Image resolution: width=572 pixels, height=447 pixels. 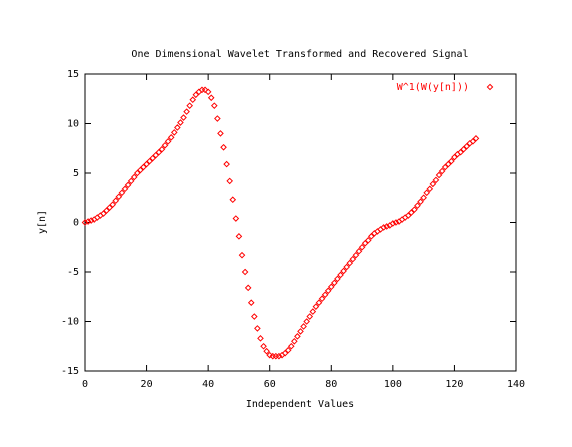 I want to click on x-tick-label: 20, so click(x=147, y=384).